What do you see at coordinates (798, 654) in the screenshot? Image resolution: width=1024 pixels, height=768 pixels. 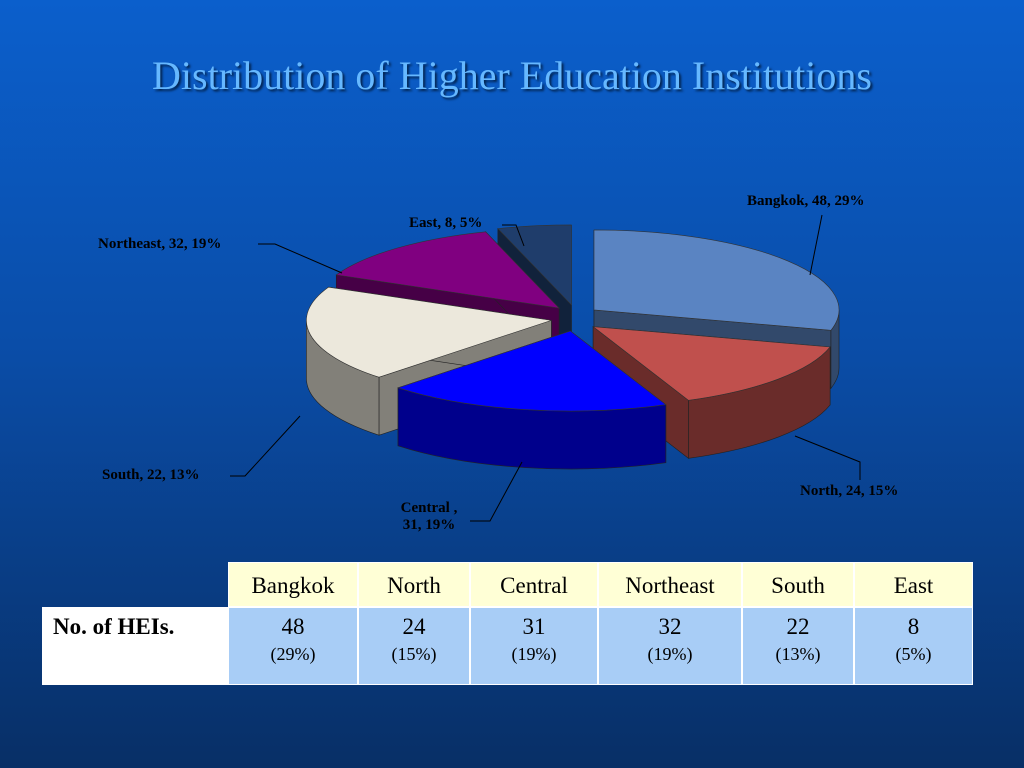 I see `percent: (13%)` at bounding box center [798, 654].